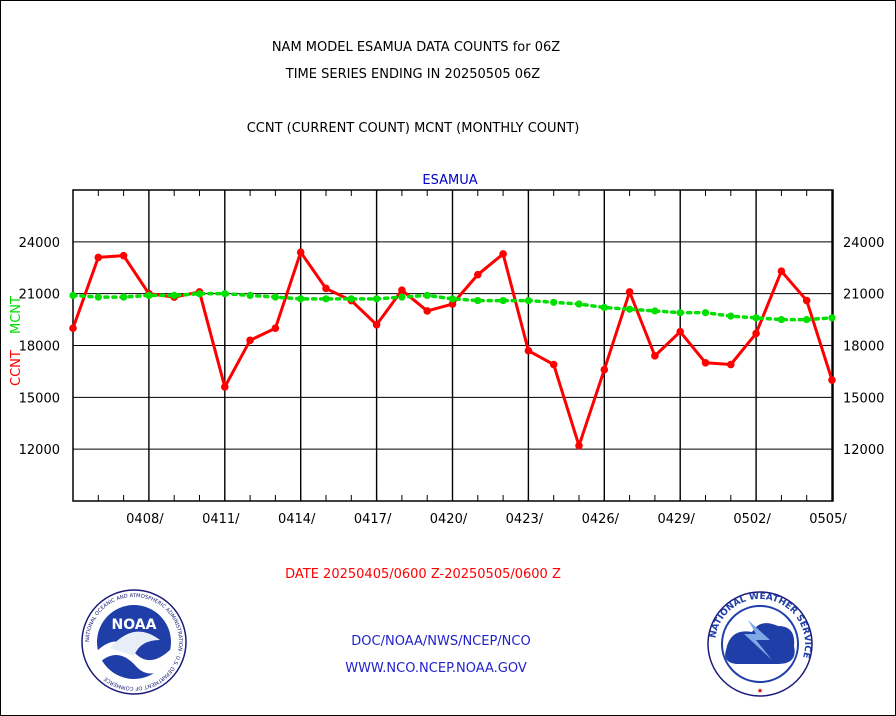 This screenshot has width=896, height=716. Describe the element at coordinates (221, 519) in the screenshot. I see `x-tick-label: 0411/` at that location.